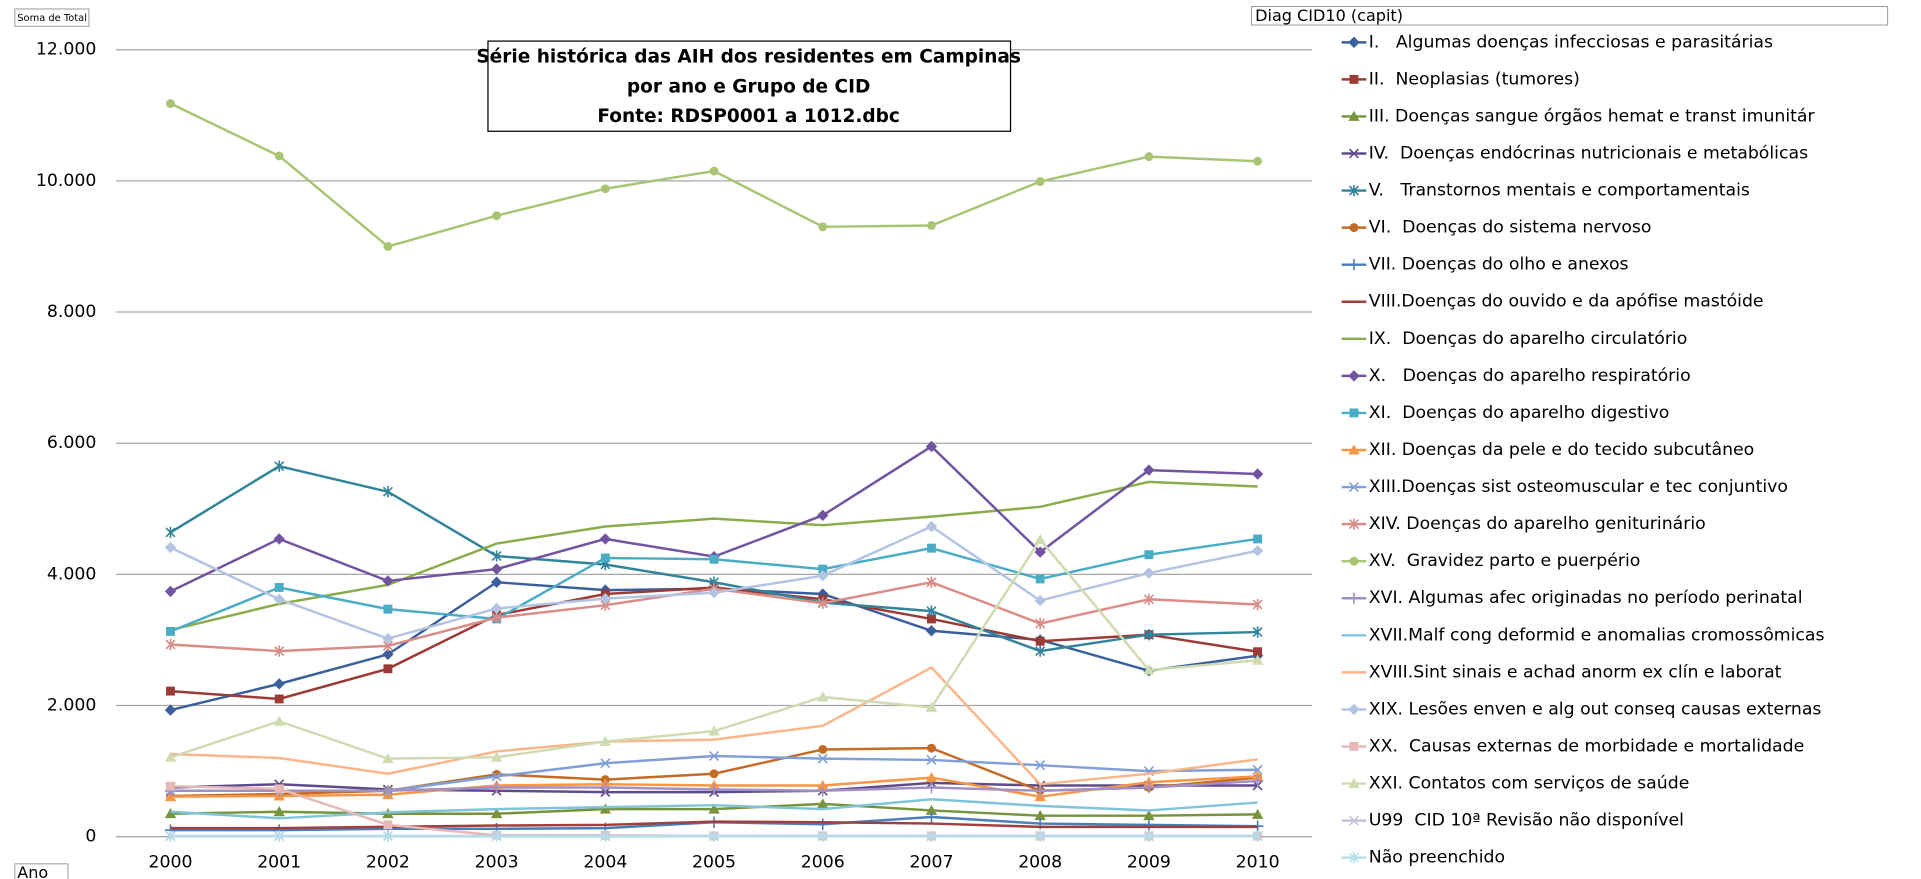 The image size is (1921, 879). I want to click on title-box, so click(749, 86).